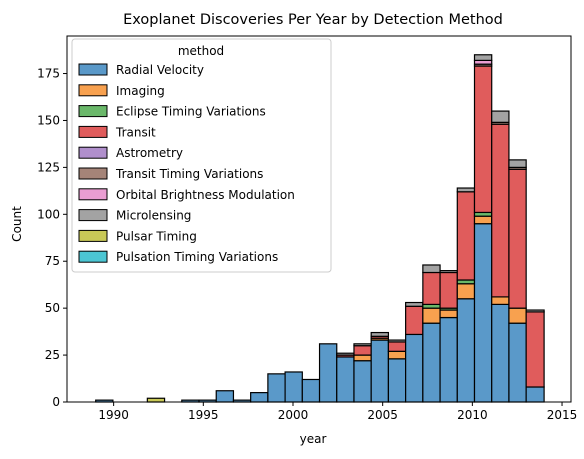 Image resolution: width=584 pixels, height=459 pixels. I want to click on legend-swatch-transit-timing-variations, so click(93, 173).